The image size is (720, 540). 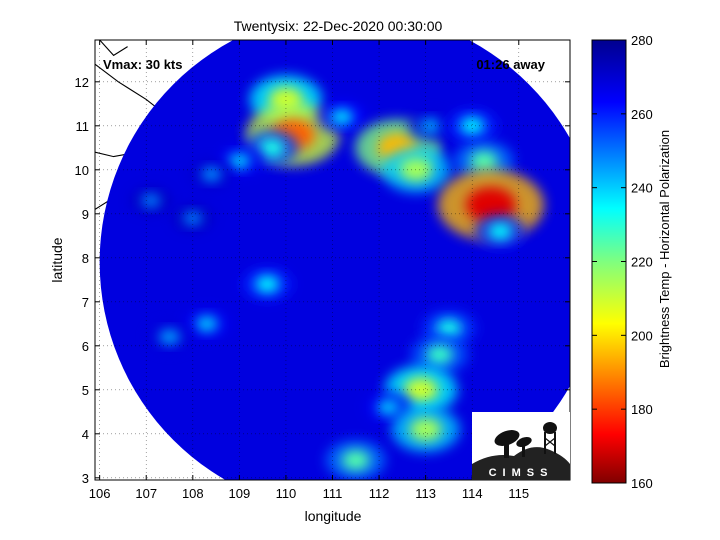 I want to click on vmax-annotation: Vmax: 30 kts, so click(x=143, y=64).